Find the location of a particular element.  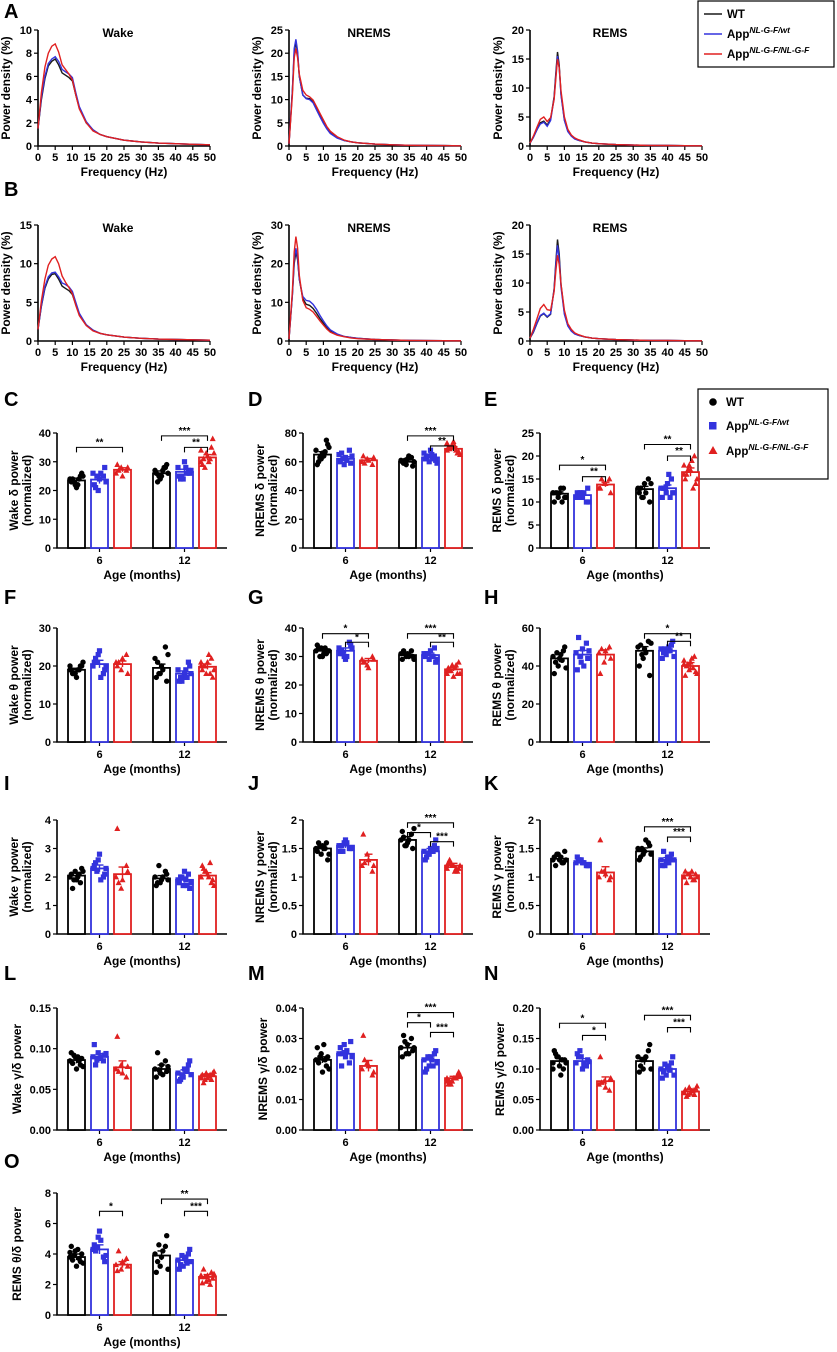

y-axis-label-line: Wake γ/δ power is located at coordinates (17, 1069).